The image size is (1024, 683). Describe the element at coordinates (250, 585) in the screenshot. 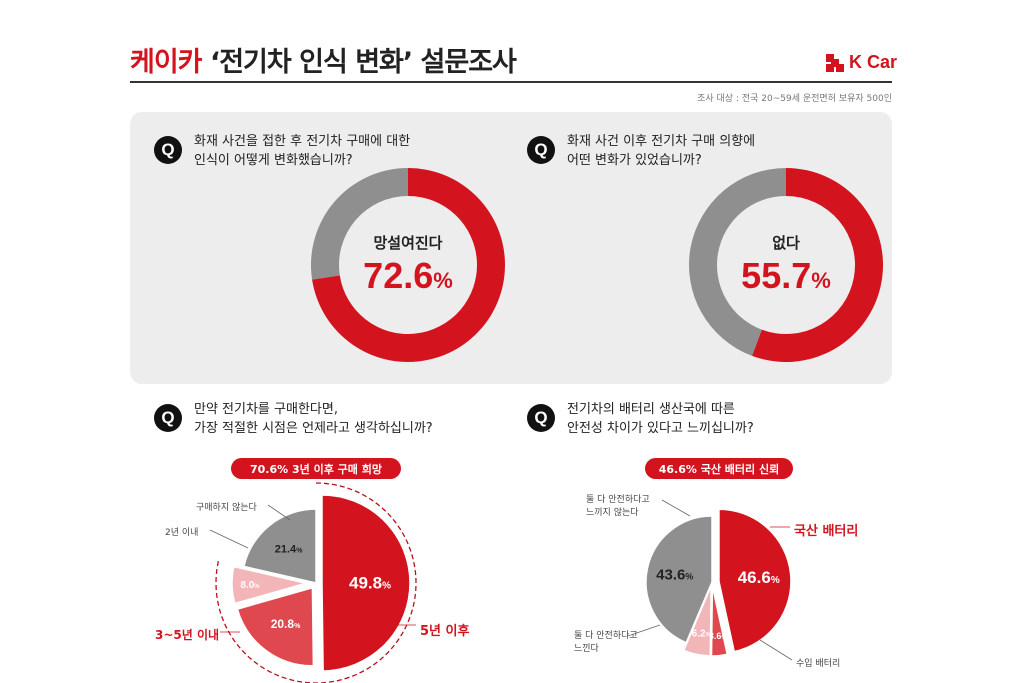

I see `pie3-value-label-2: 8.0%` at that location.